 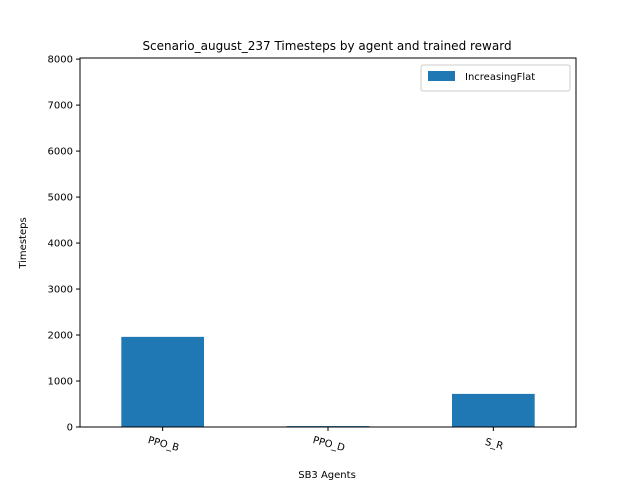 What do you see at coordinates (60, 290) in the screenshot?
I see `y-tick-label: 3000` at bounding box center [60, 290].